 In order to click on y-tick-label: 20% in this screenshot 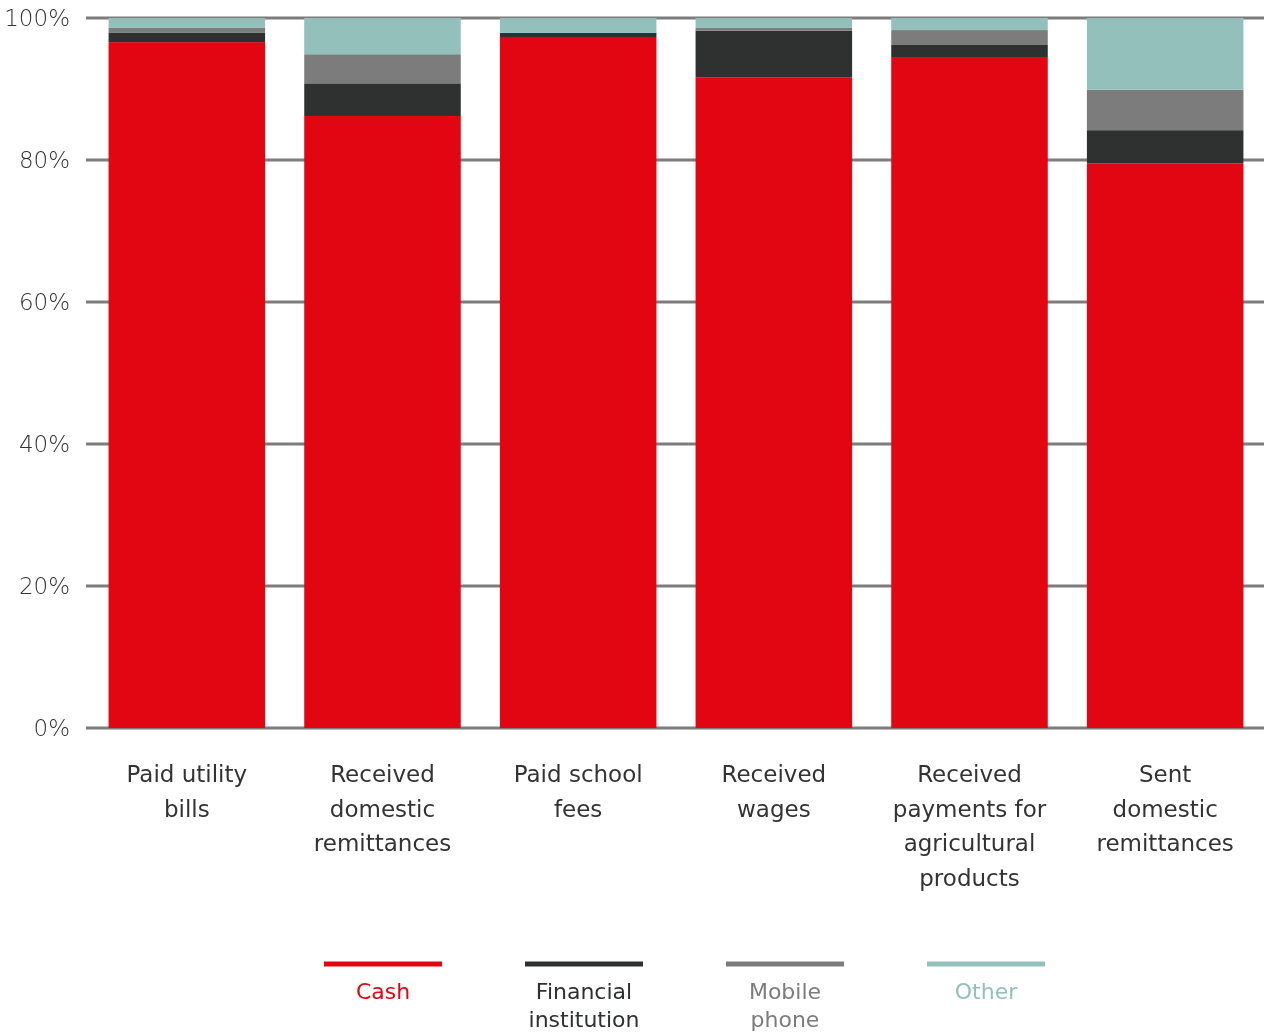, I will do `click(44, 586)`.